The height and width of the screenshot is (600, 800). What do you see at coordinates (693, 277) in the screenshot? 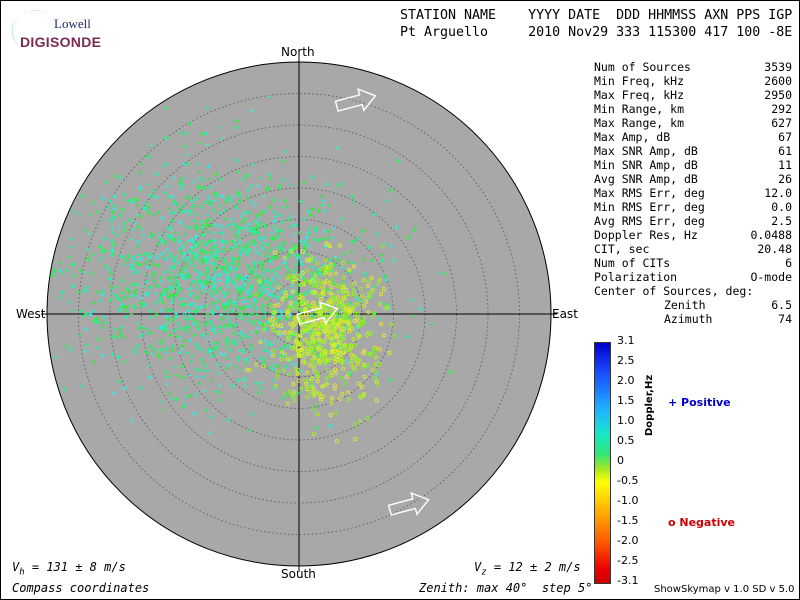
I see `stat-row: Polarization O-mode` at bounding box center [693, 277].